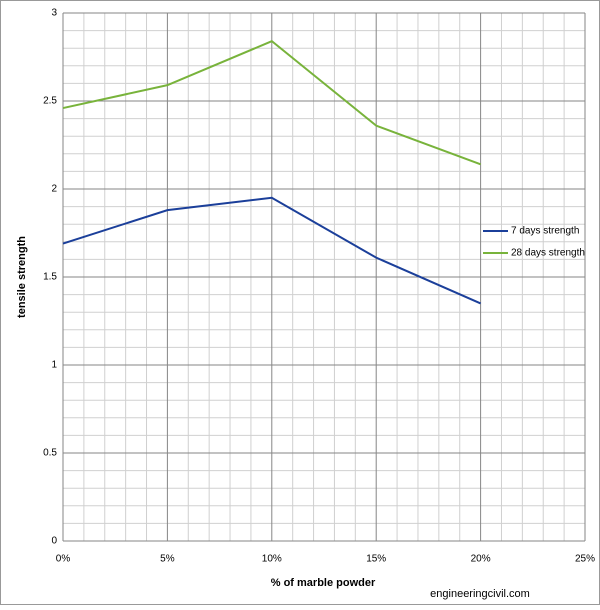  I want to click on legend-label: 7 days strength, so click(545, 231).